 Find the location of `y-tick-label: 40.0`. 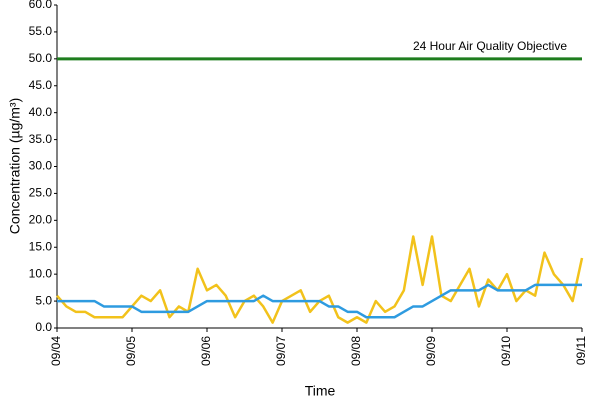

y-tick-label: 40.0 is located at coordinates (41, 112).